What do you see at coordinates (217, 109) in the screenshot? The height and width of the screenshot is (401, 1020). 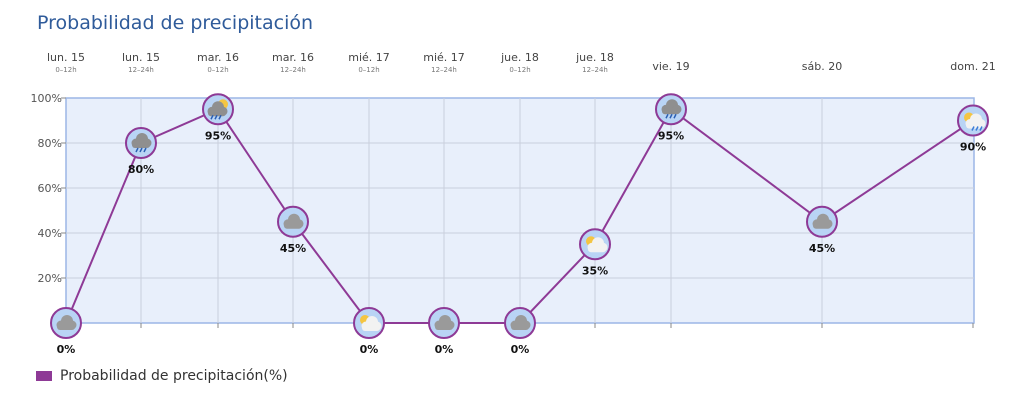 I see `storm-sun-icon` at bounding box center [217, 109].